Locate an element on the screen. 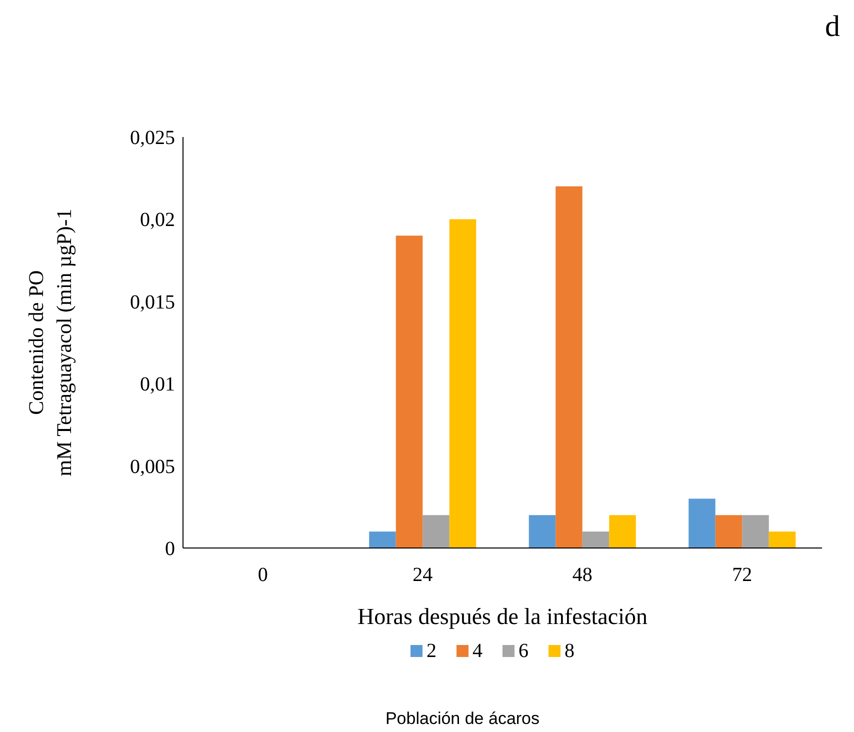 The width and height of the screenshot is (854, 732). y-tick-label: 0,01 is located at coordinates (157, 385).